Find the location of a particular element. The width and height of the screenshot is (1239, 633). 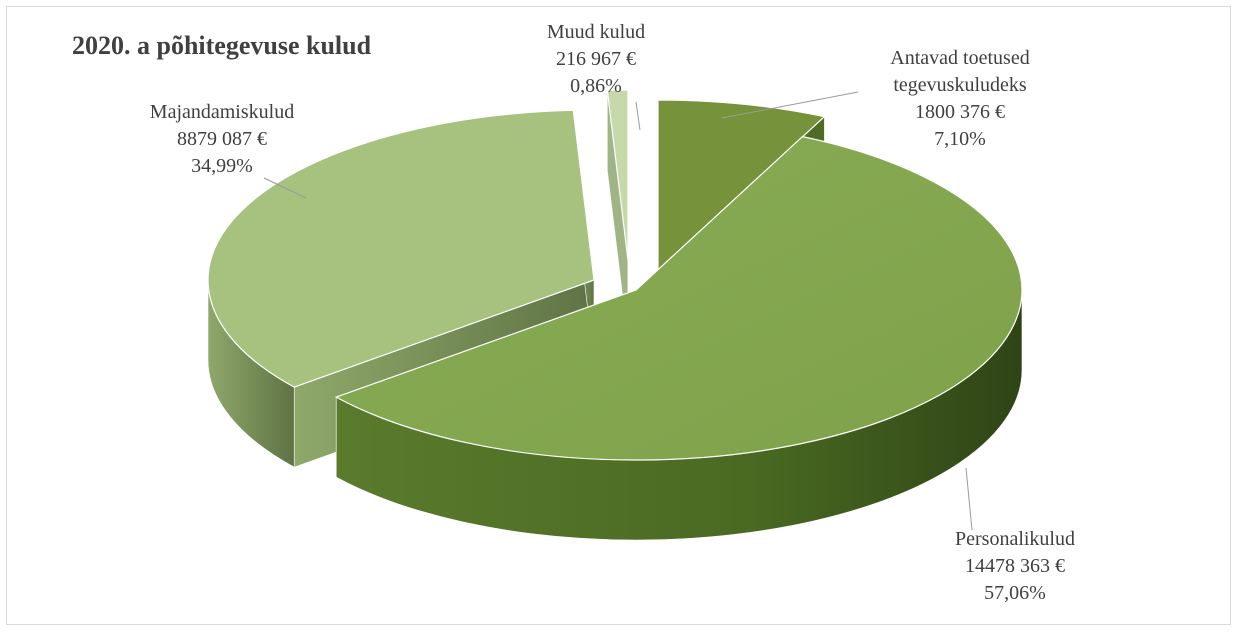

label-percent: 7,10% is located at coordinates (960, 139).